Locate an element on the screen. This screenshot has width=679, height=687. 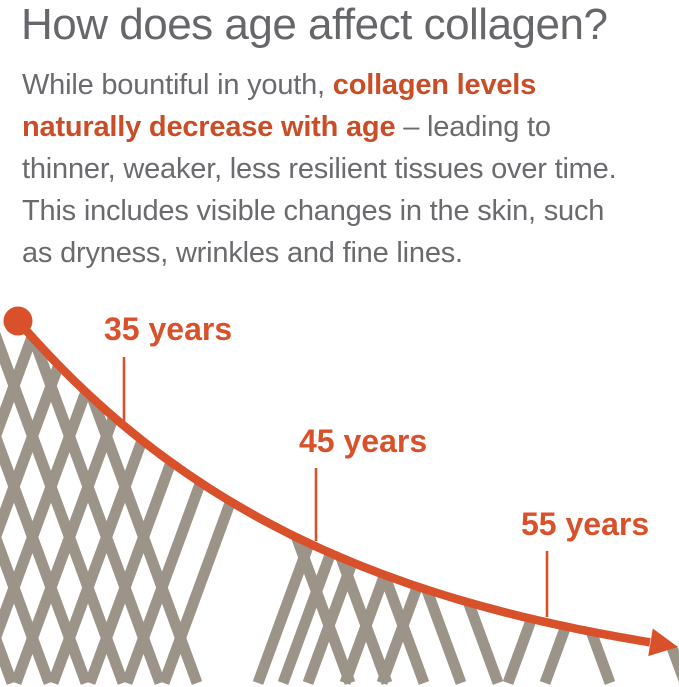
age-label-35: 35 years is located at coordinates (168, 329).